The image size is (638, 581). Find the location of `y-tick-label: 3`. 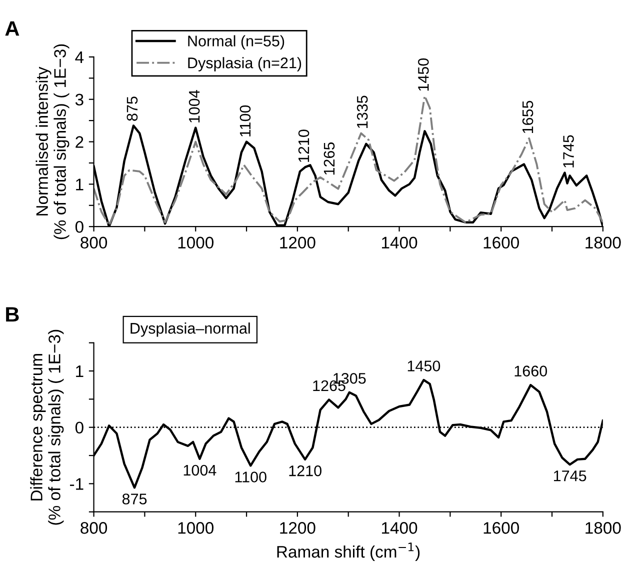

y-tick-label: 3 is located at coordinates (79, 100).